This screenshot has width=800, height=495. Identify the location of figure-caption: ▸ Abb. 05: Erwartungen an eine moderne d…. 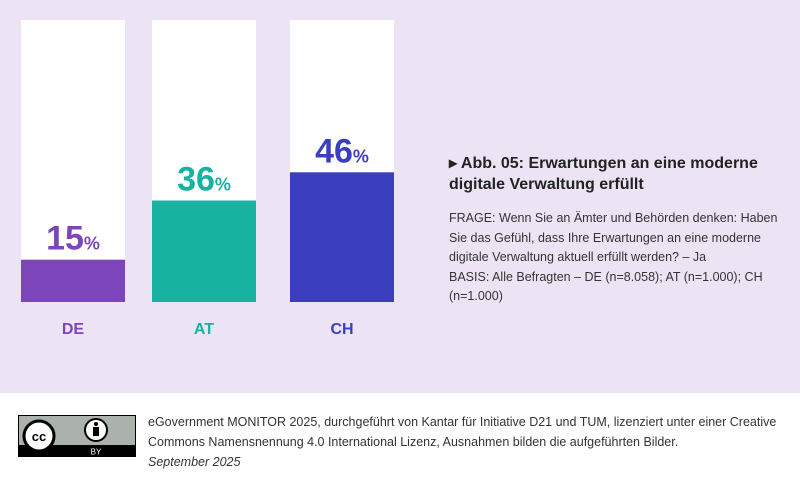
(619, 230).